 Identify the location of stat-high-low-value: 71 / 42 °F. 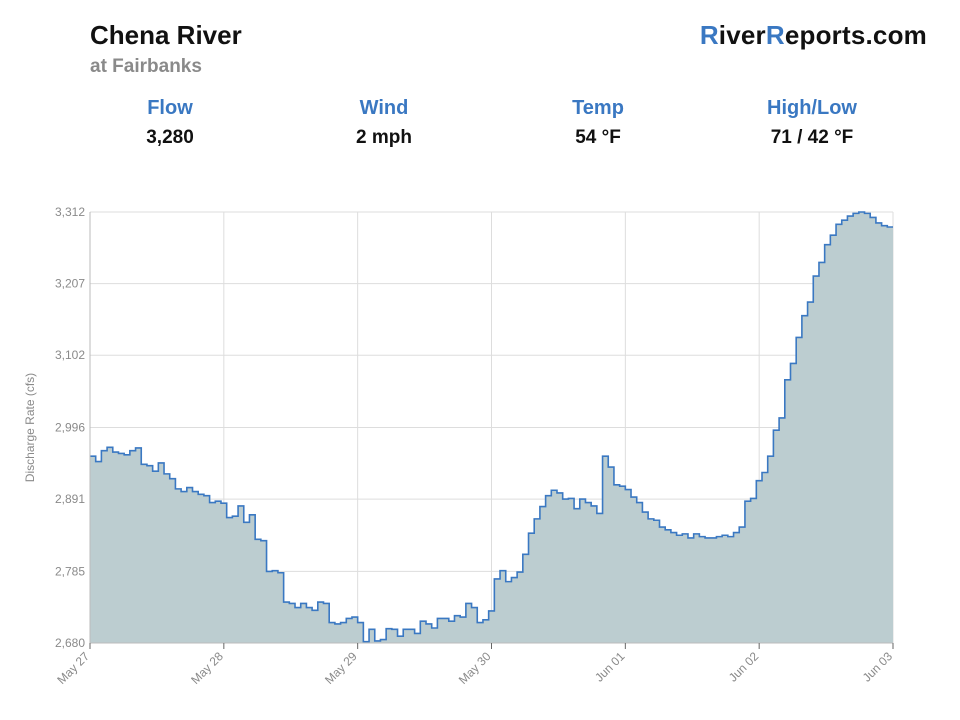
(812, 137).